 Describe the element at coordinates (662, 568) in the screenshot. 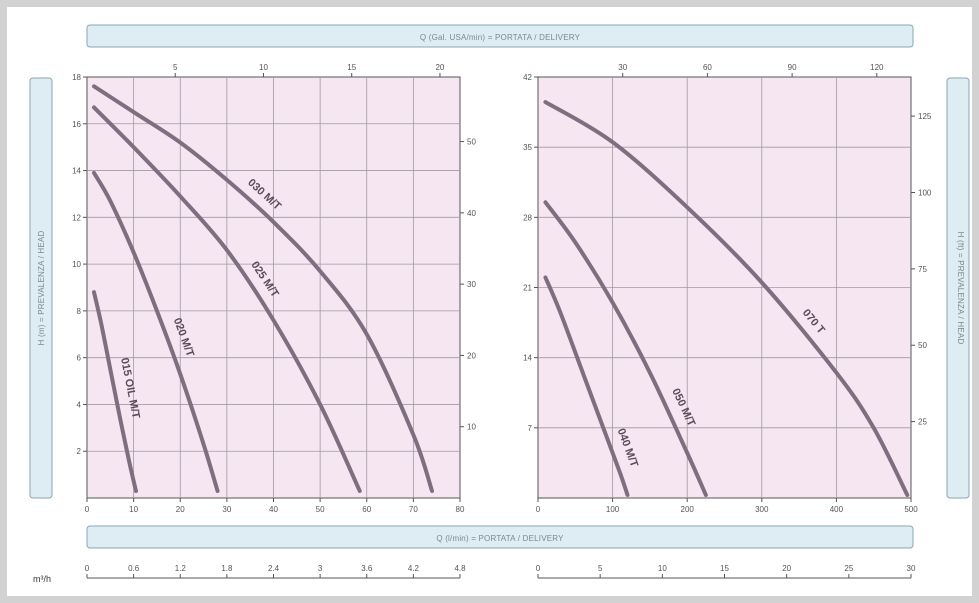

I see `m3h-tick-label: 10` at that location.